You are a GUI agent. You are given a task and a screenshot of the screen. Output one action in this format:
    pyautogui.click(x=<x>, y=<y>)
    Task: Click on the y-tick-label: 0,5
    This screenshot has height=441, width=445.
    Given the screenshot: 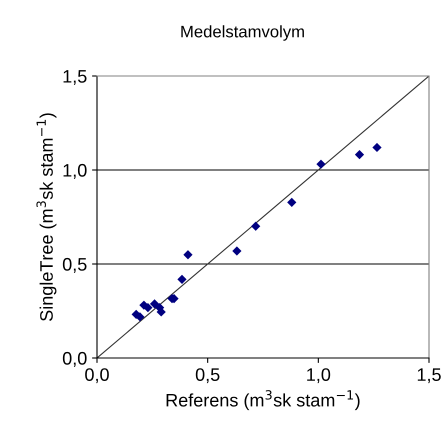 What is the action you would take?
    pyautogui.click(x=74, y=265)
    